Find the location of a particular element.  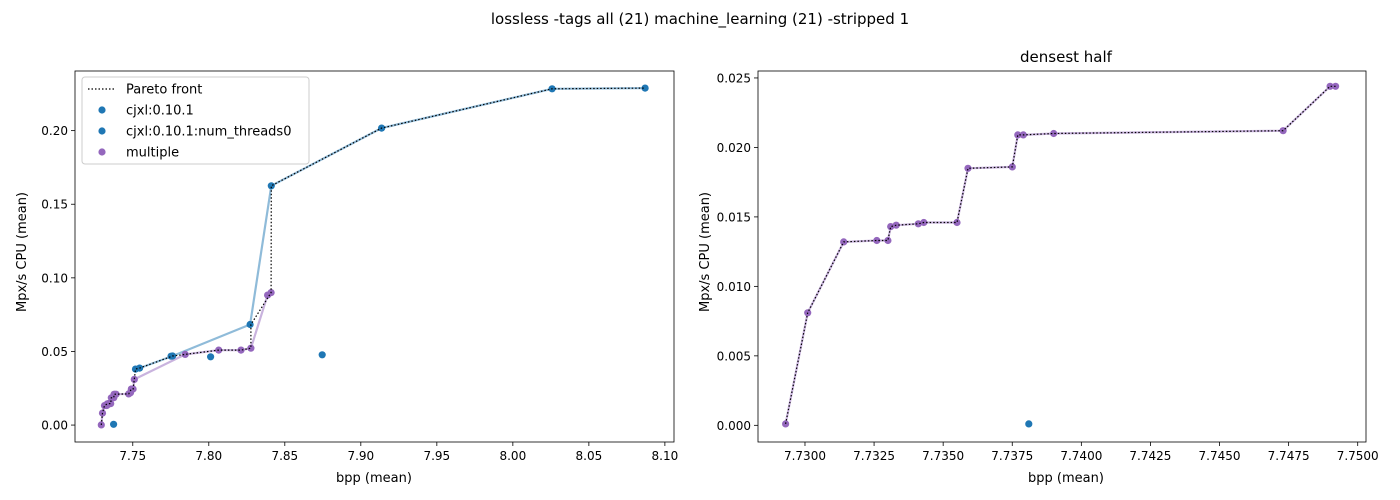

legend-cjxl-threads-swatch is located at coordinates (102, 131).